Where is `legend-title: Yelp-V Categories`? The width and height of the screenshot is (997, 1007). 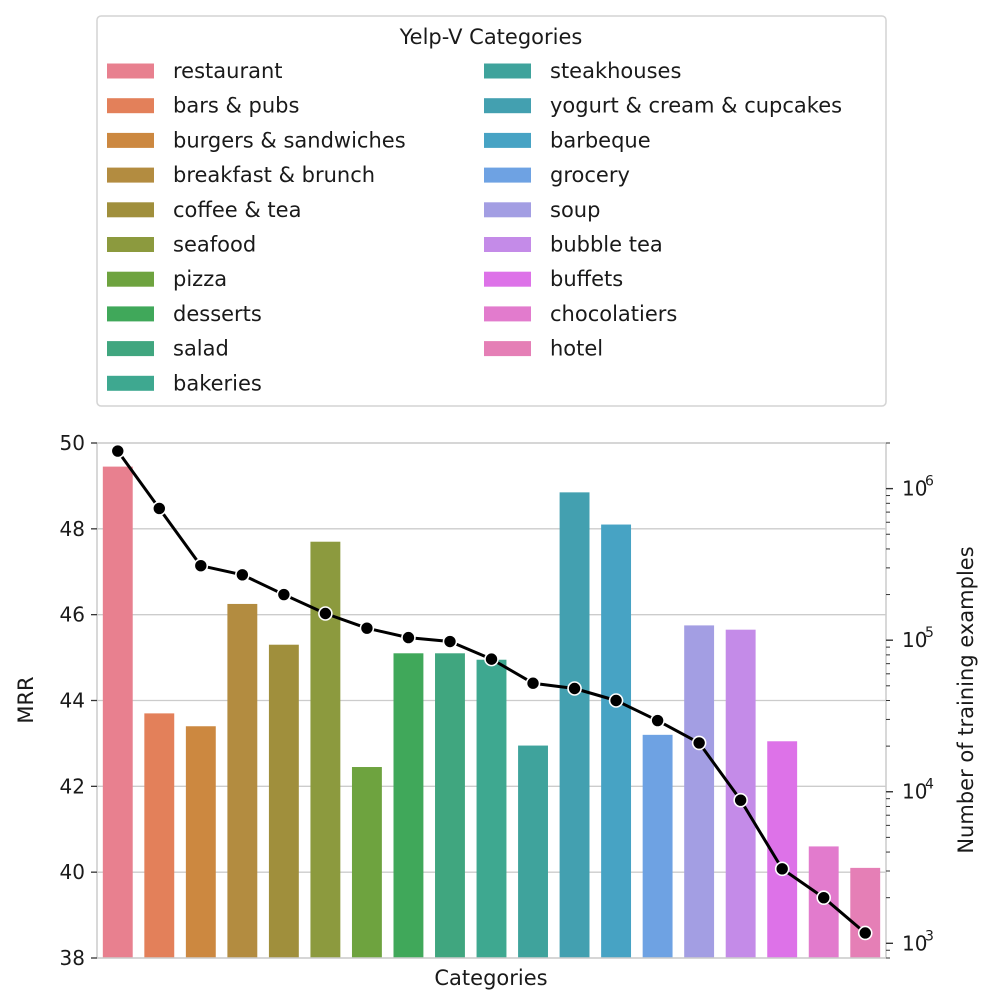
legend-title: Yelp-V Categories is located at coordinates (491, 37).